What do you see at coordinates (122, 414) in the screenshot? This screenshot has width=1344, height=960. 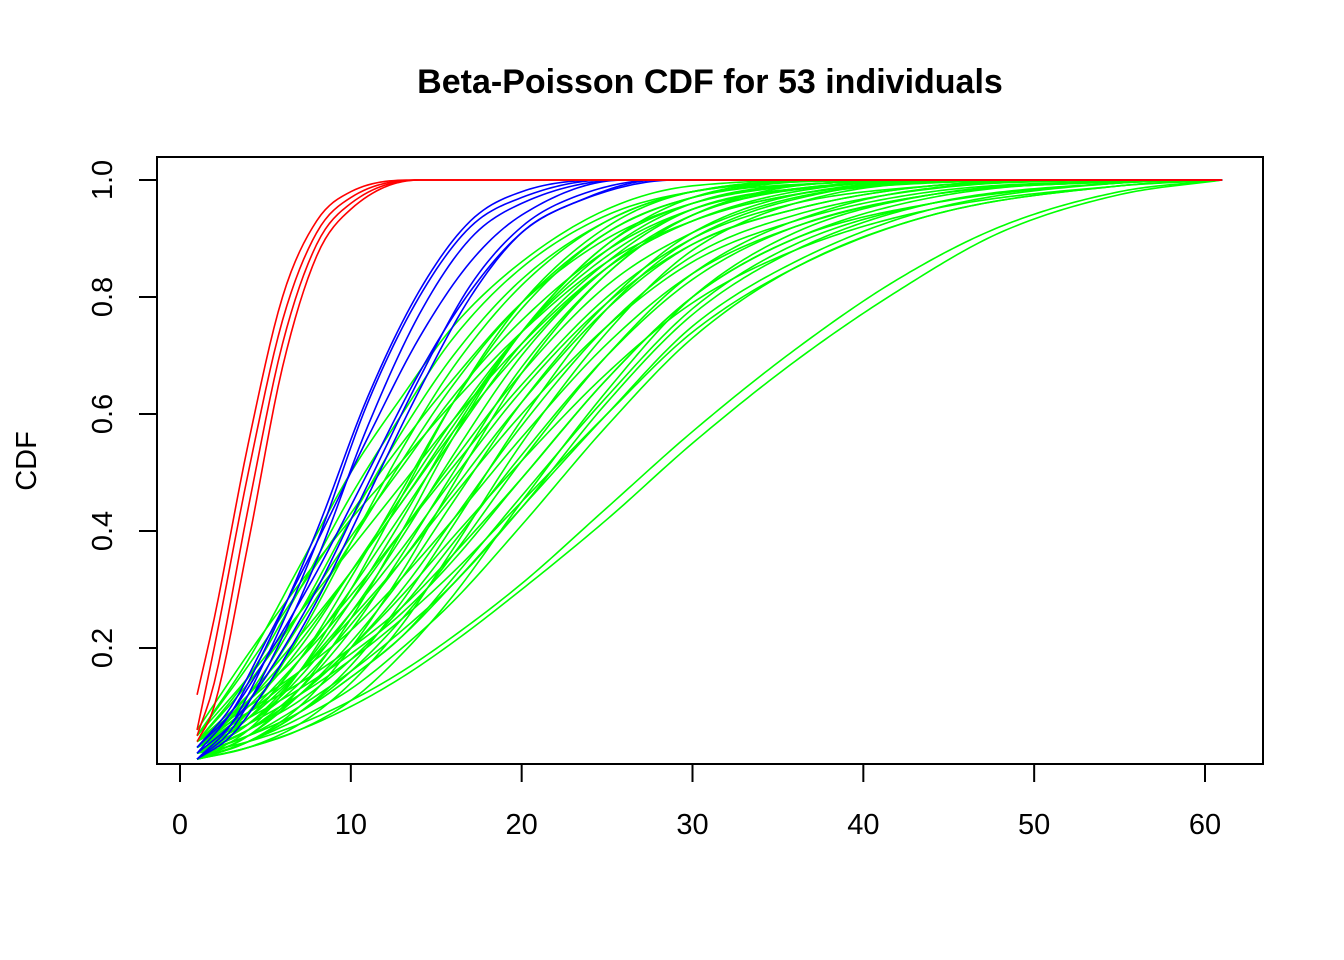 I see `y-axis: 0.2 0.4 0.6 0.8 1.0` at bounding box center [122, 414].